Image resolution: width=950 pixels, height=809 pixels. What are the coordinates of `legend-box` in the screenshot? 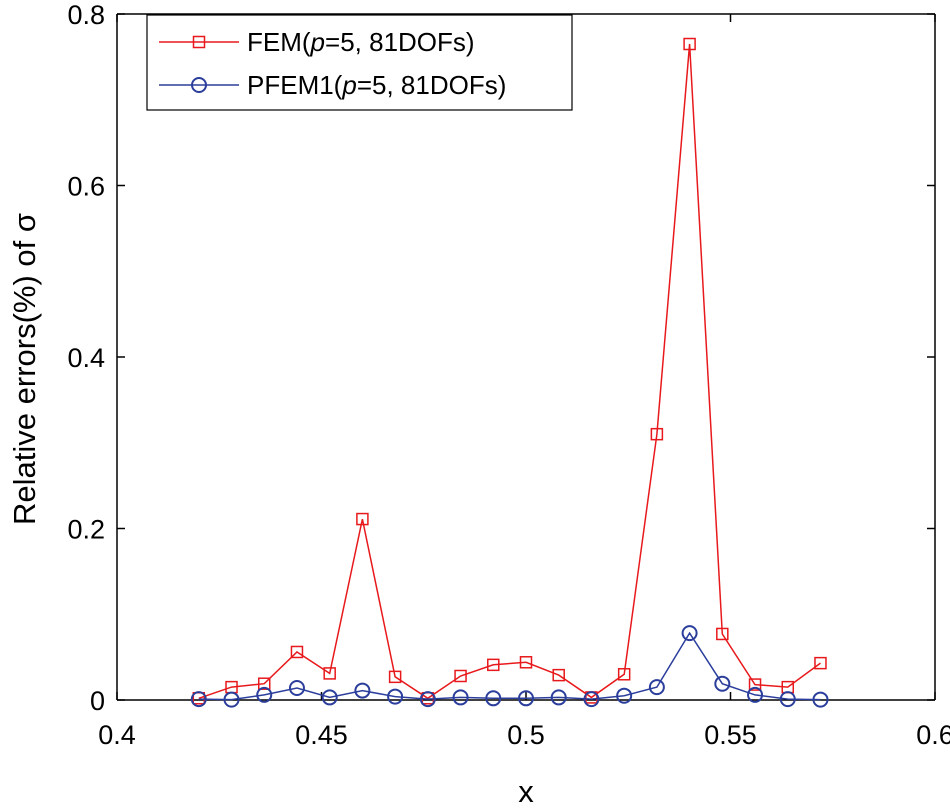 It's located at (359, 62).